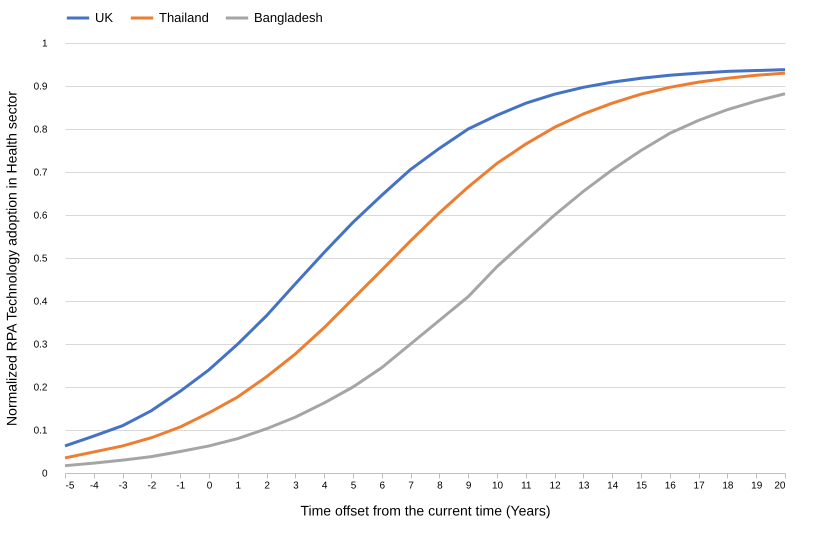 This screenshot has height=556, width=825. Describe the element at coordinates (41, 345) in the screenshot. I see `y-tick-label: 0.3` at that location.